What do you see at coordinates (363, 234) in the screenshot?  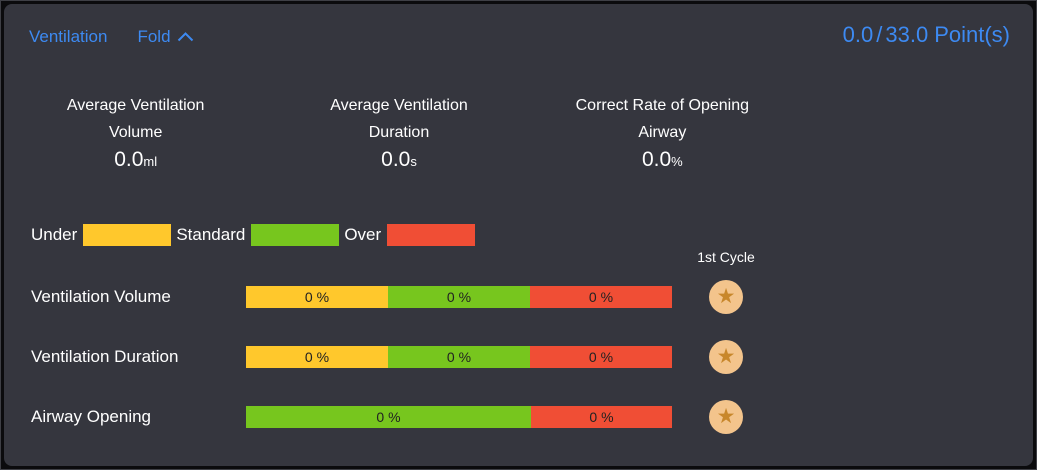 I see `legend-label-over: Over` at bounding box center [363, 234].